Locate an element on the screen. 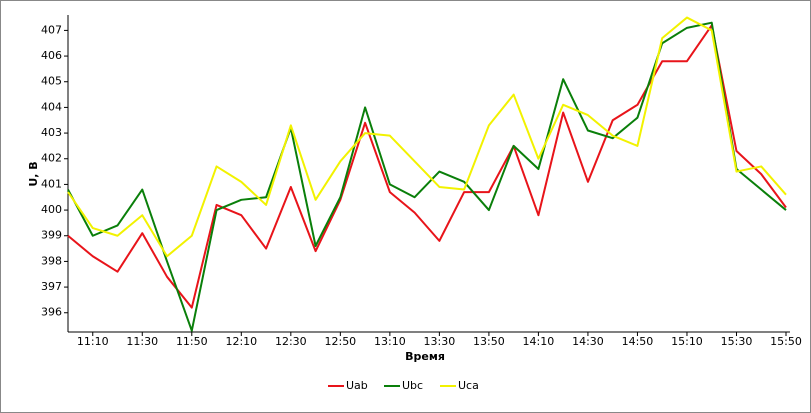 The image size is (811, 413). y-tick-label: 400 is located at coordinates (51, 209).